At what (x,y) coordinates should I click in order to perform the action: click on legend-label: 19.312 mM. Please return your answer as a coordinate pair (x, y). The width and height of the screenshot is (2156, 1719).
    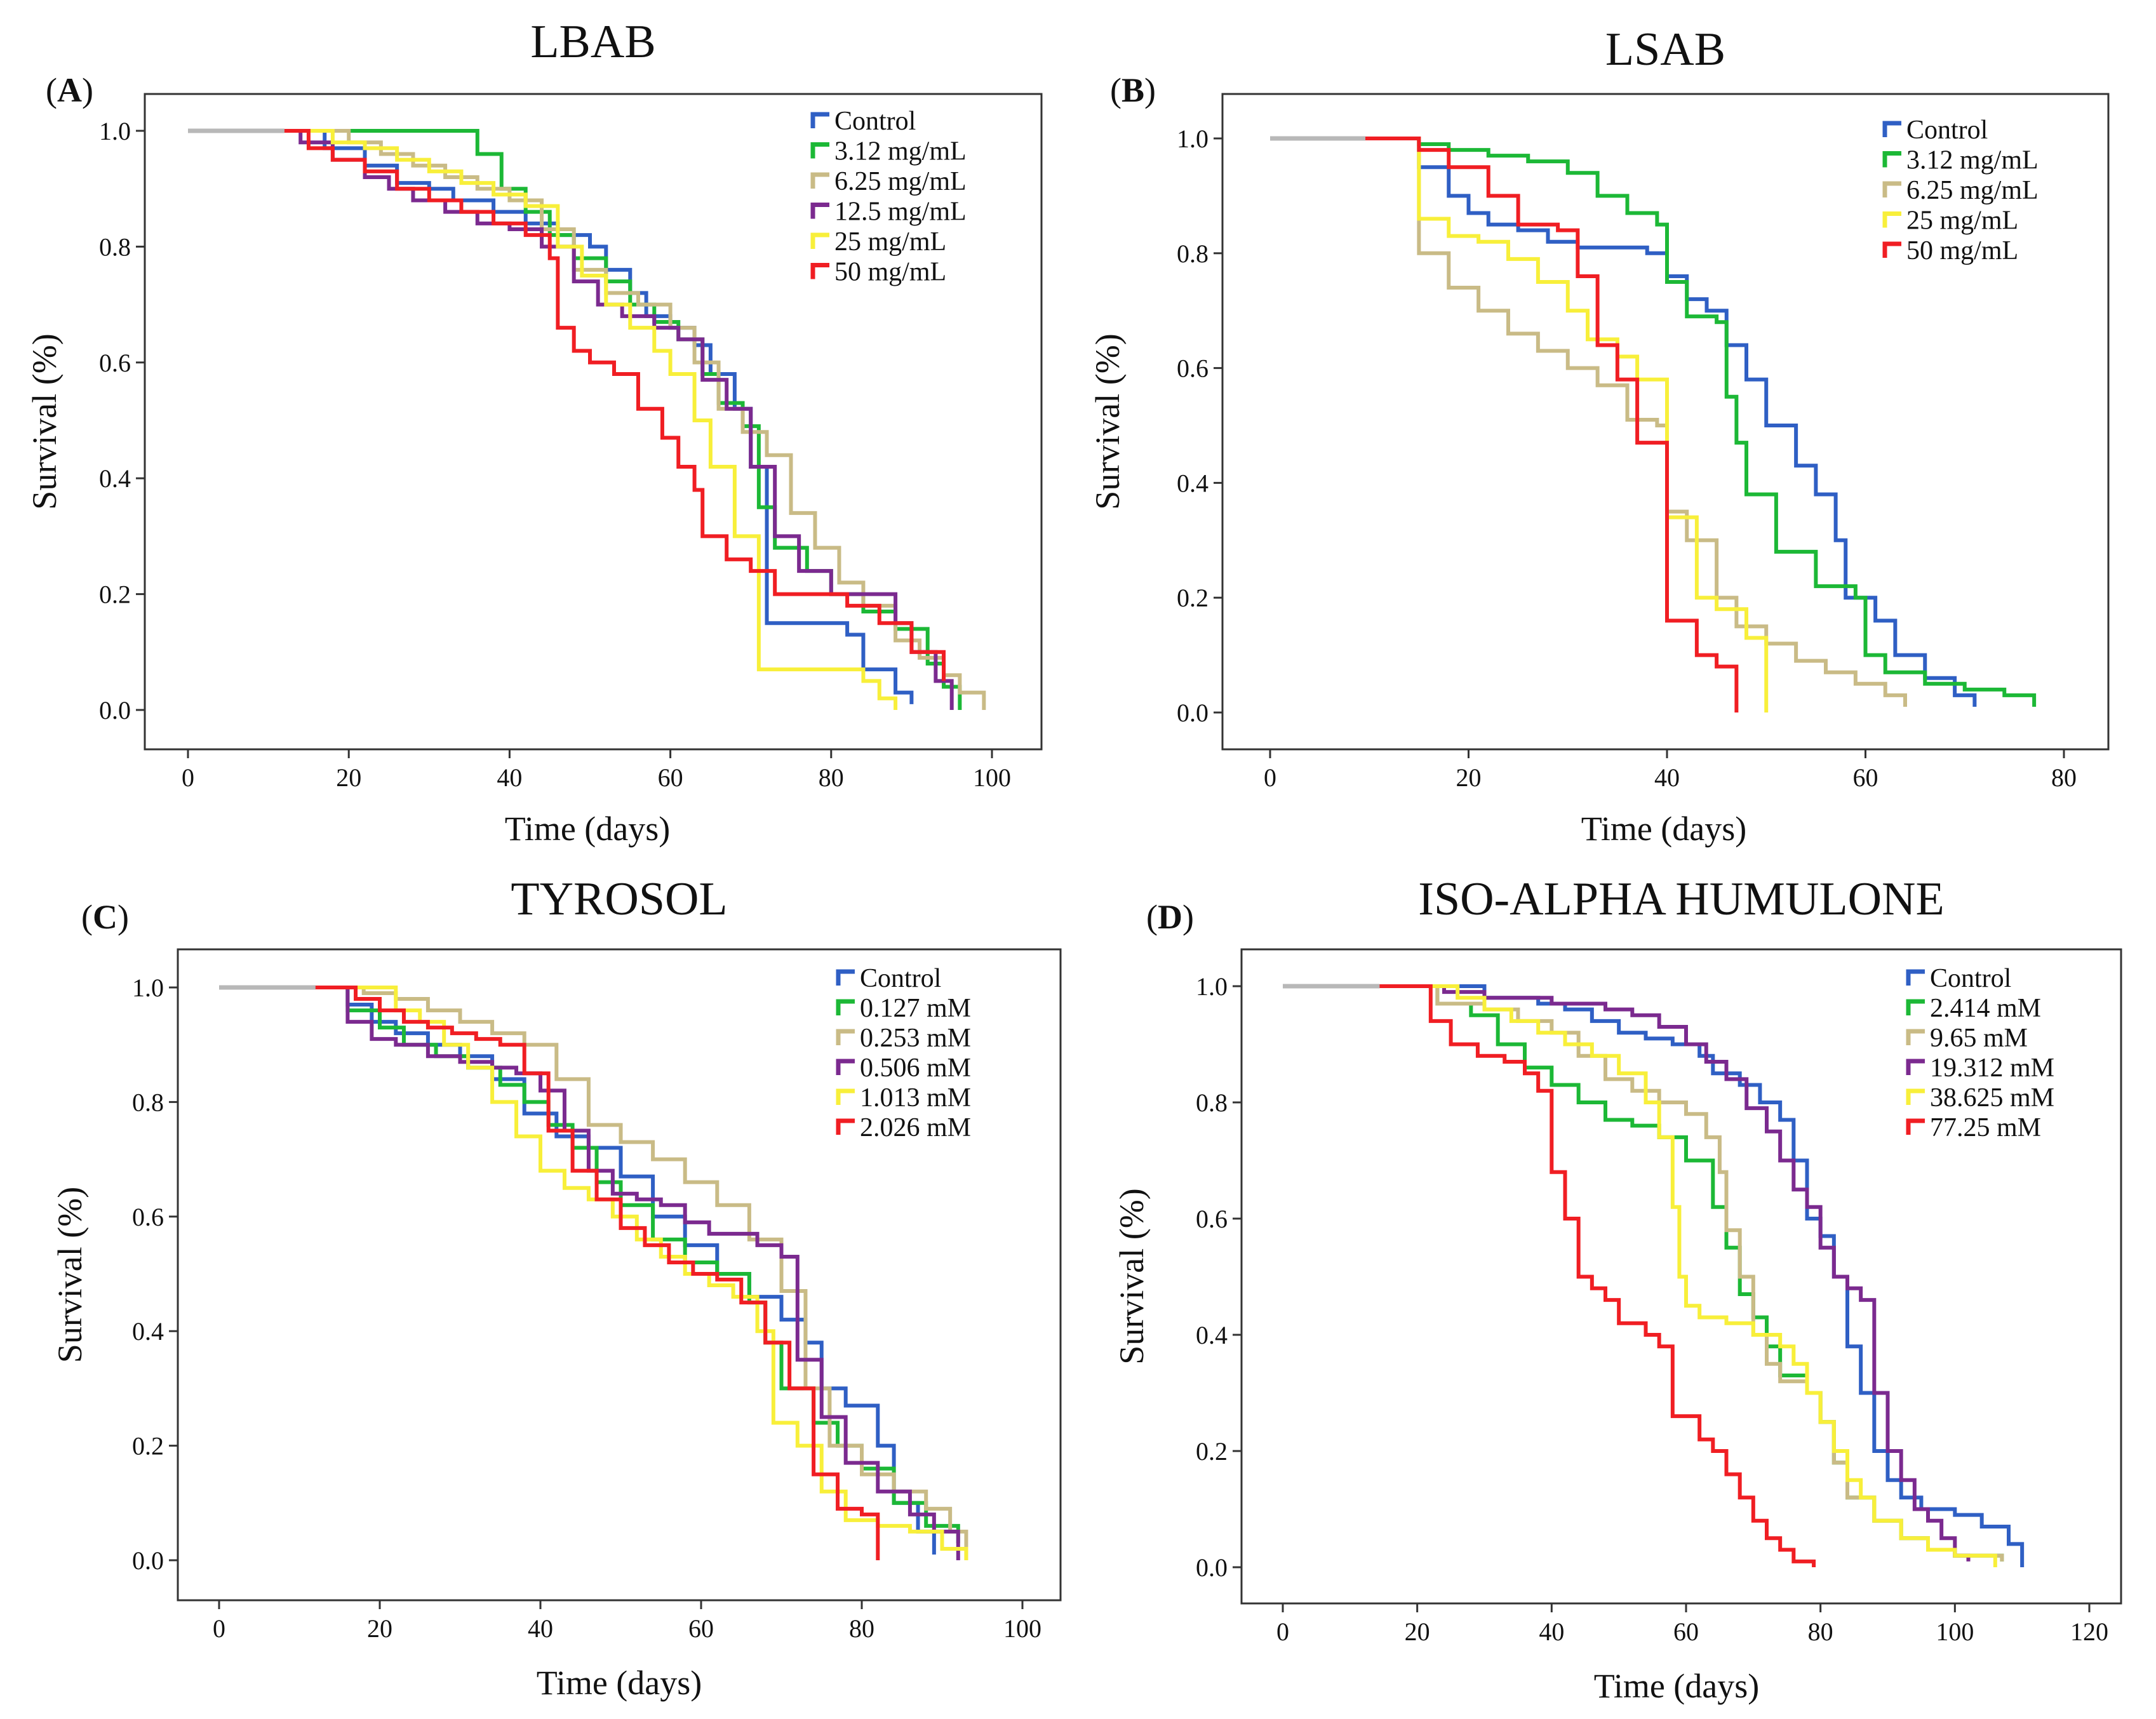
    Looking at the image, I should click on (1992, 1068).